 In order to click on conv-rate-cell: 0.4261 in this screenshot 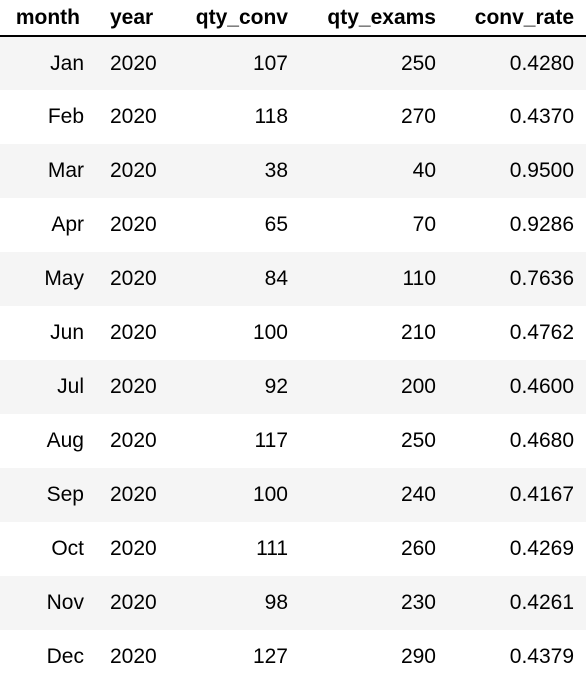, I will do `click(541, 602)`.